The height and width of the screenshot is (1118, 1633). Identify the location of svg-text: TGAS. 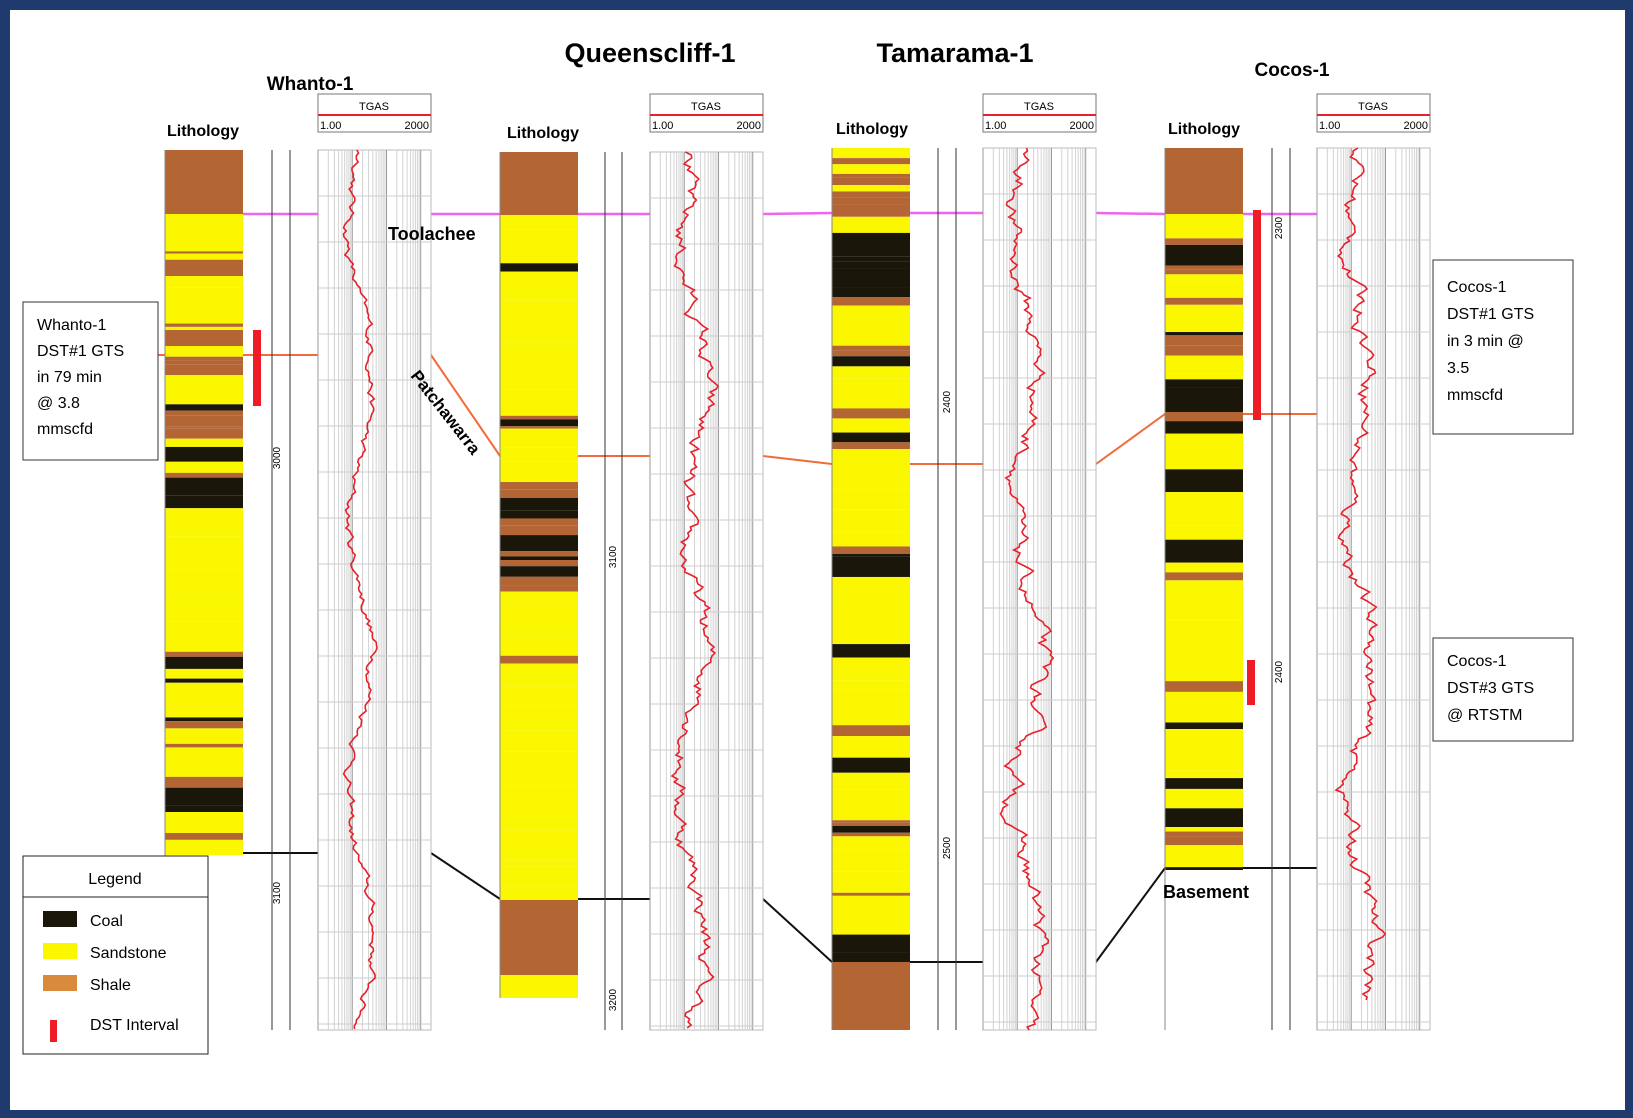
(706, 107).